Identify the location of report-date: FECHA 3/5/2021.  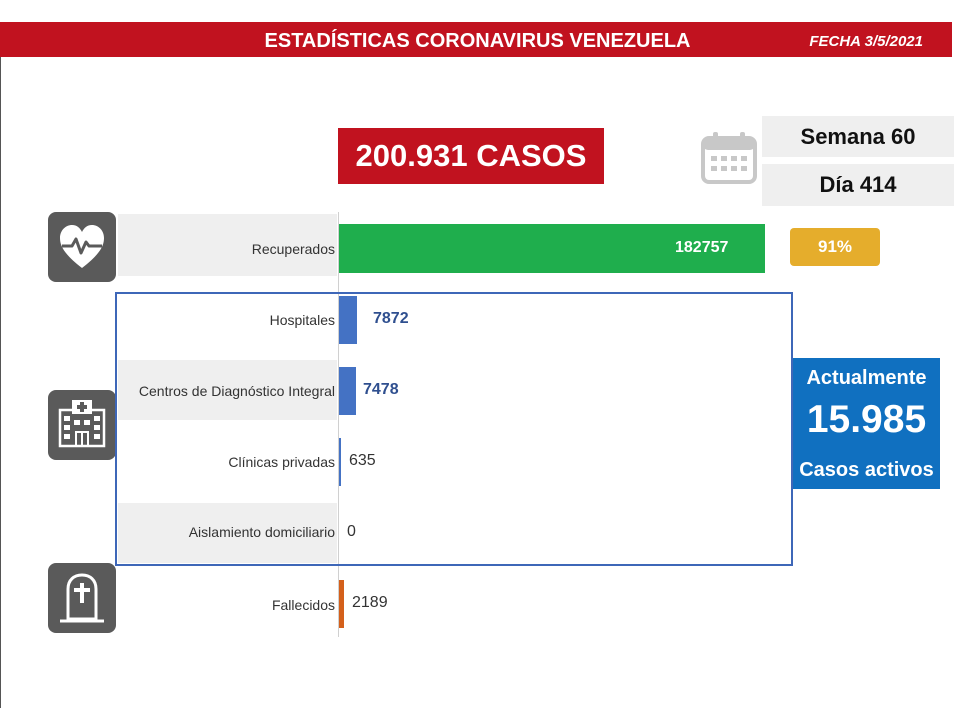
(866, 41).